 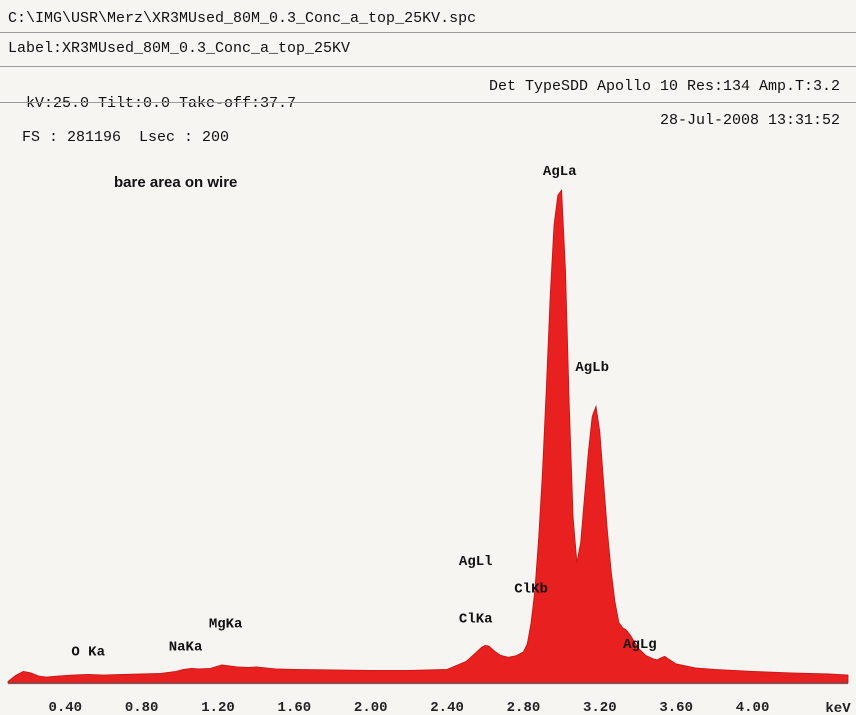 What do you see at coordinates (664, 86) in the screenshot?
I see `detector-params-text: Det TypeSDD Apollo 10 Res:134 Amp.T:3.2` at bounding box center [664, 86].